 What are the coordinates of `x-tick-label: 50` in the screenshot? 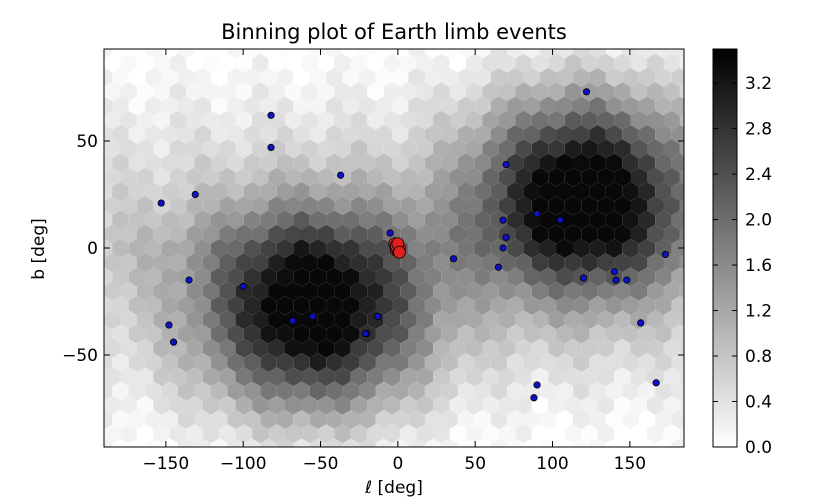 It's located at (475, 464).